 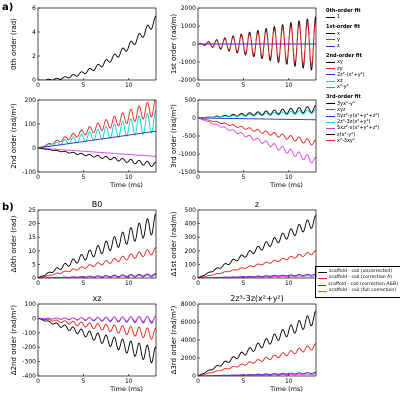 I want to click on x-tick-label-b2-2: 10, so click(x=289, y=283).